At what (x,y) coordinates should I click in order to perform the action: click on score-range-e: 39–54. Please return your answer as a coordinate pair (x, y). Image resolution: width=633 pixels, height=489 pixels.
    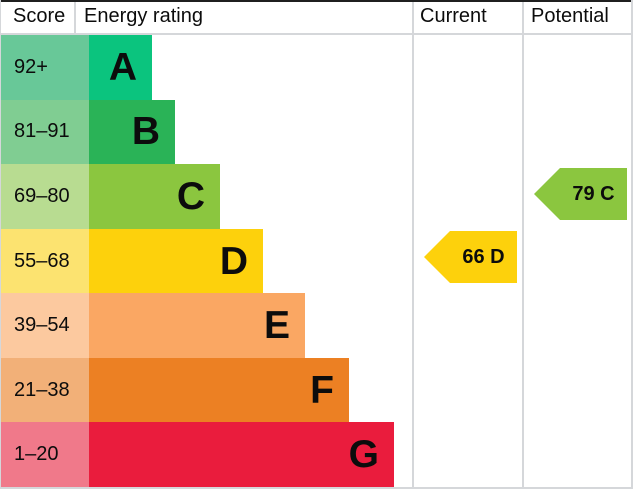
    Looking at the image, I should click on (45, 325).